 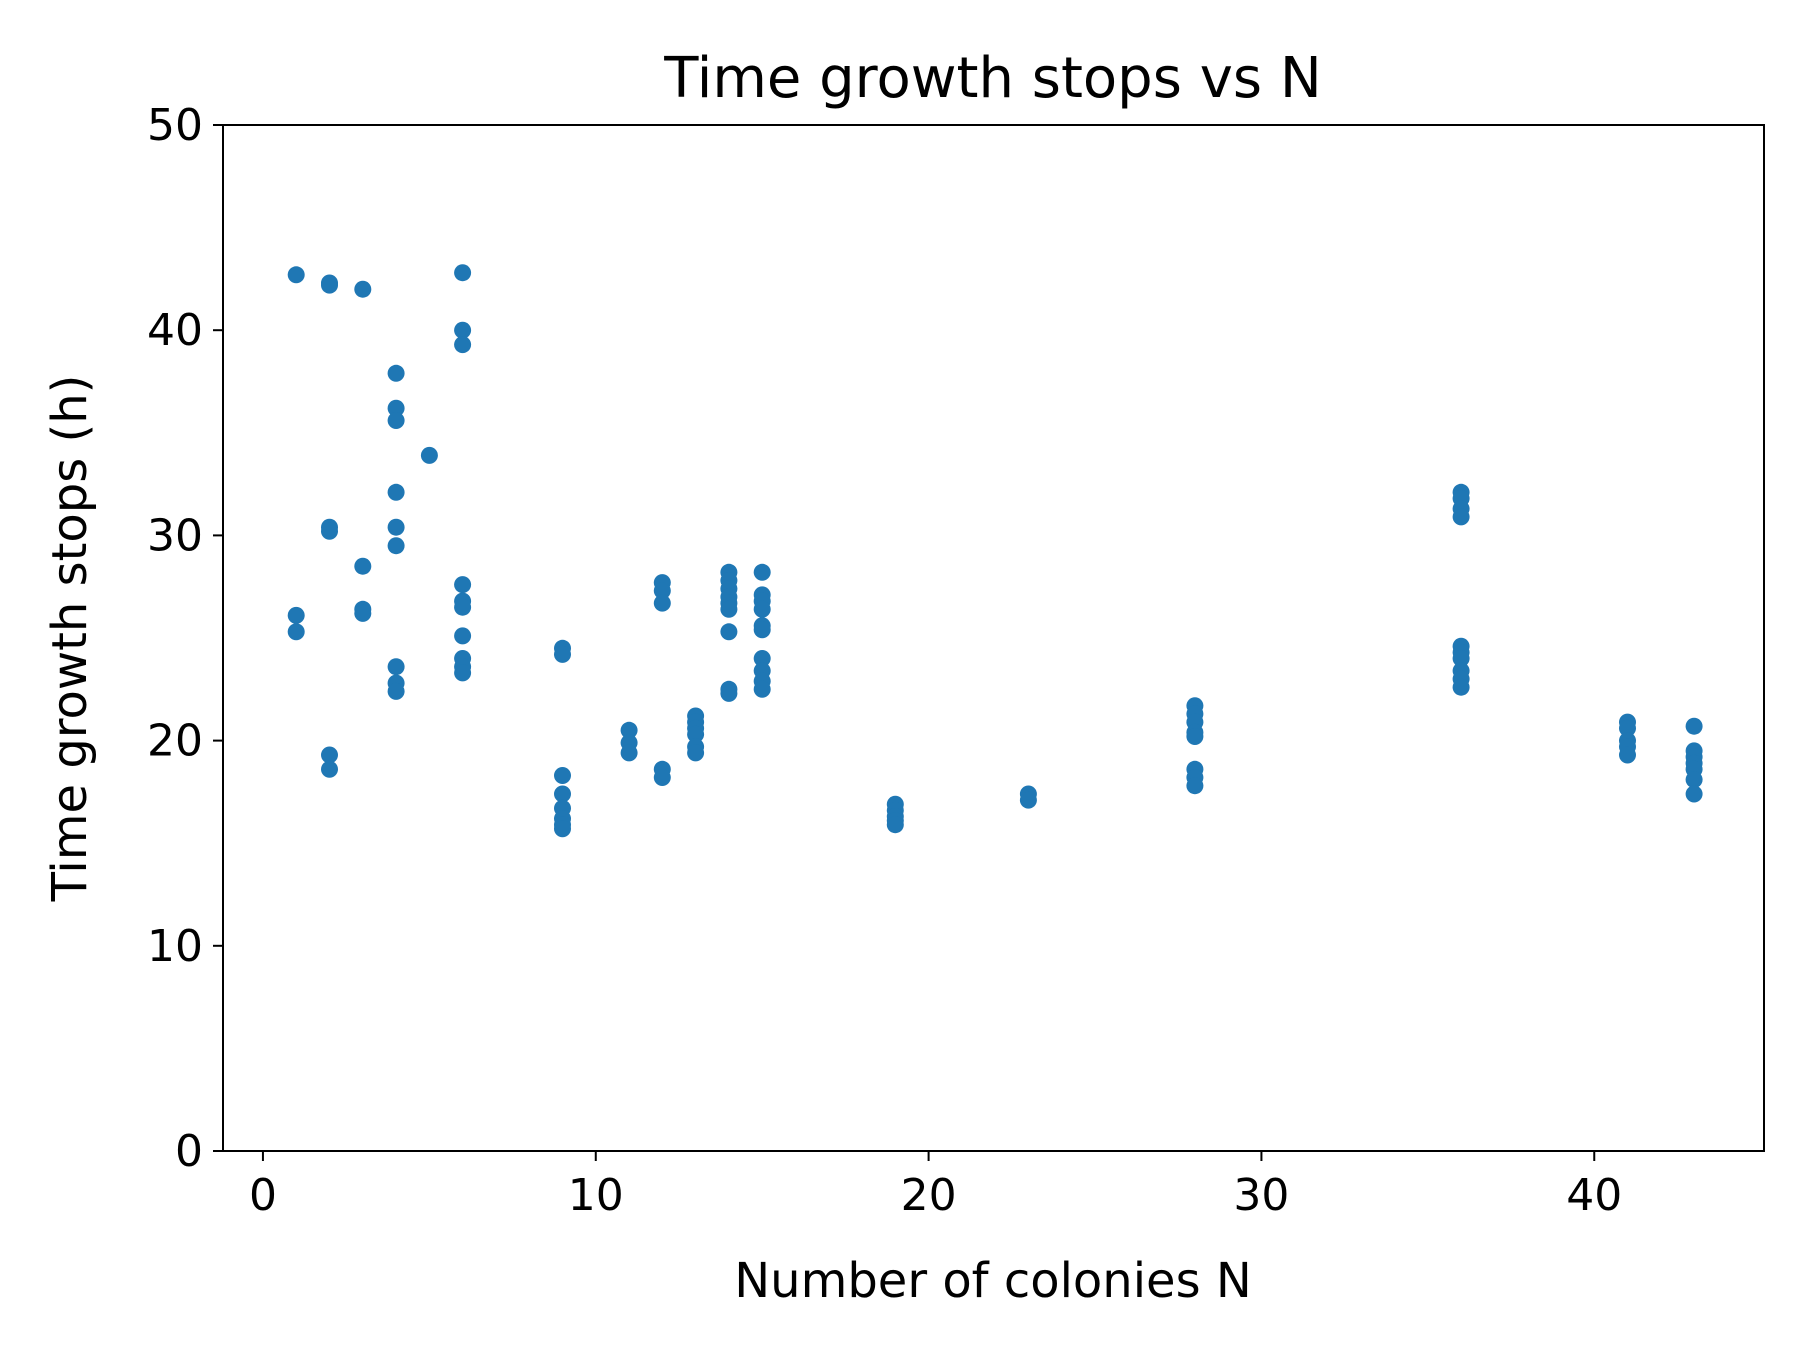 I want to click on y-tick-label: 10, so click(x=175, y=946).